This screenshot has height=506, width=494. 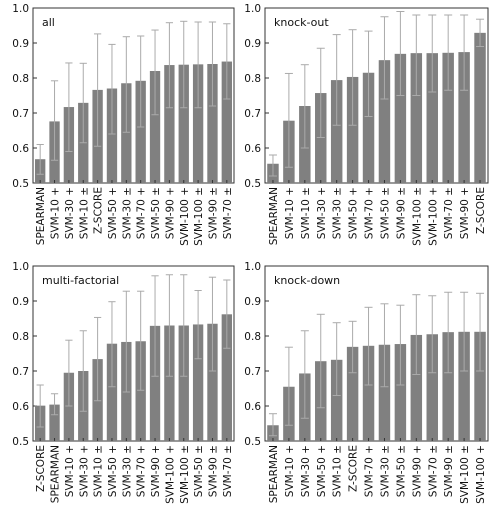 I want to click on panel-title-multi-factorial: multi-factorial, so click(x=80, y=280).